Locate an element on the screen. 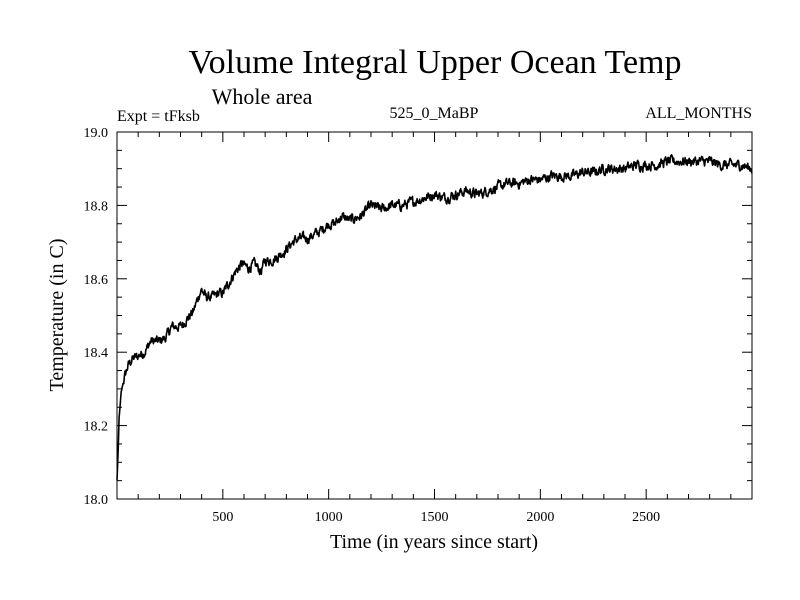  y-tick-label: 18.8 is located at coordinates (96, 206).